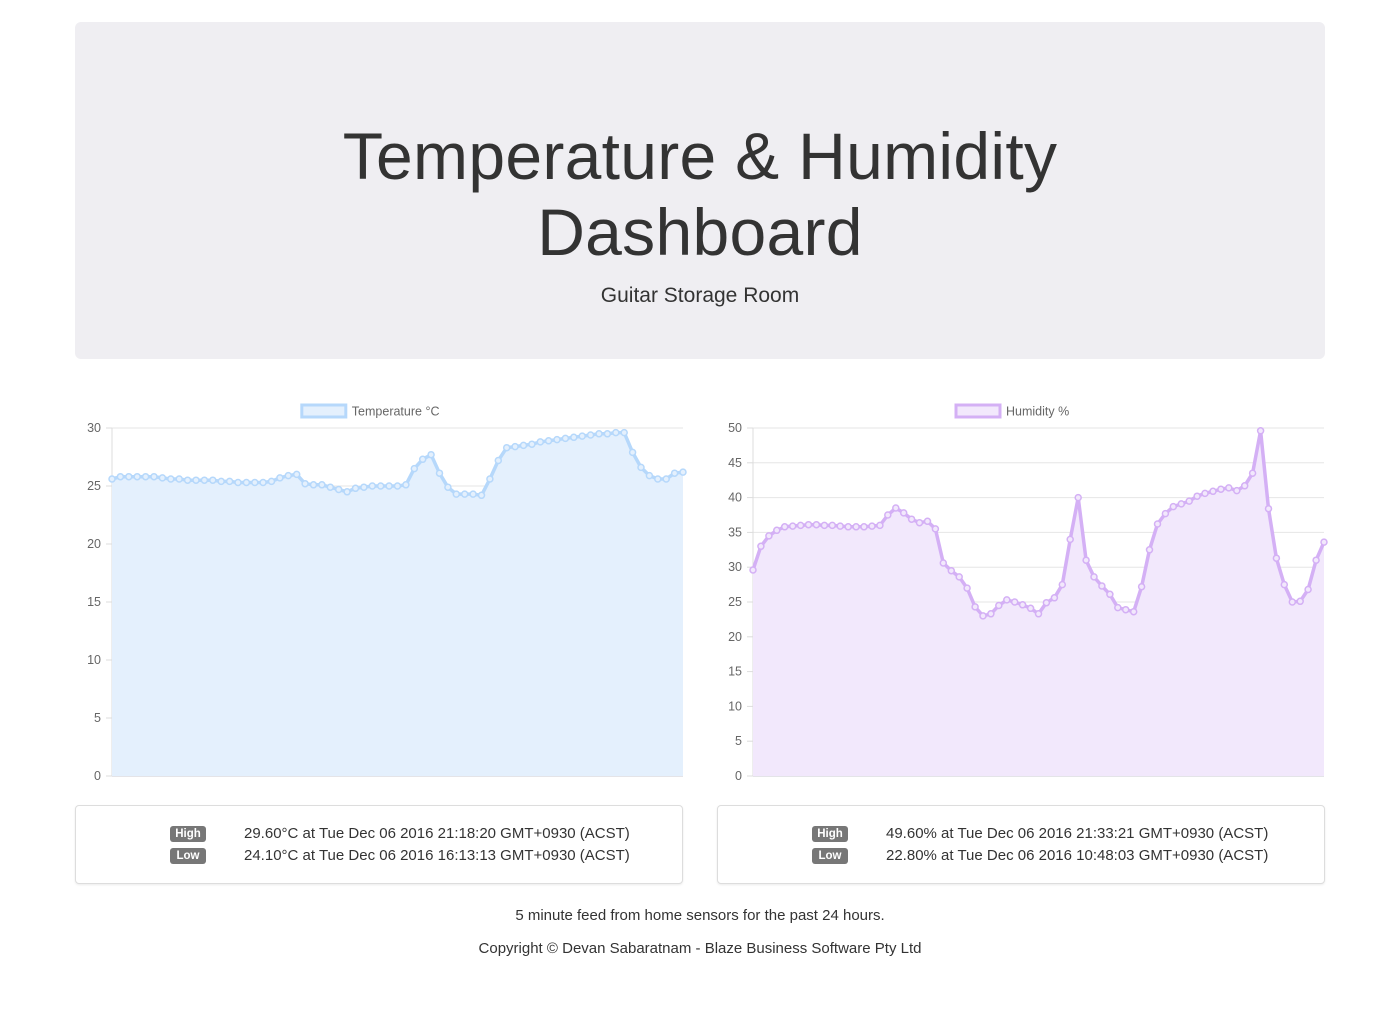 This screenshot has width=1400, height=1023. I want to click on humidity-y-tick-label: 0, so click(738, 776).